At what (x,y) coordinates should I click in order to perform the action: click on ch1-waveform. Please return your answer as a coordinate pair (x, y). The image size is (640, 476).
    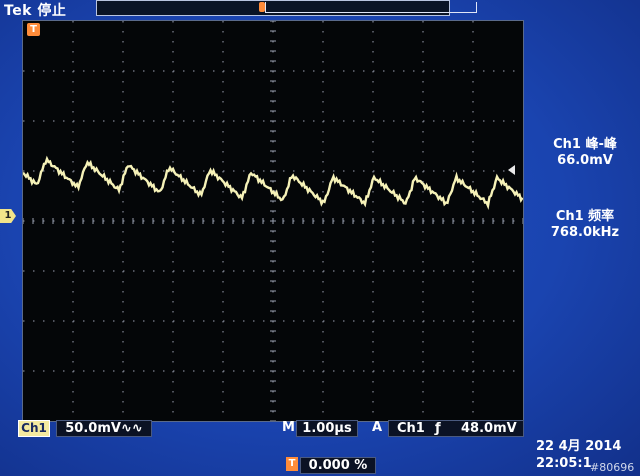
    Looking at the image, I should click on (273, 183).